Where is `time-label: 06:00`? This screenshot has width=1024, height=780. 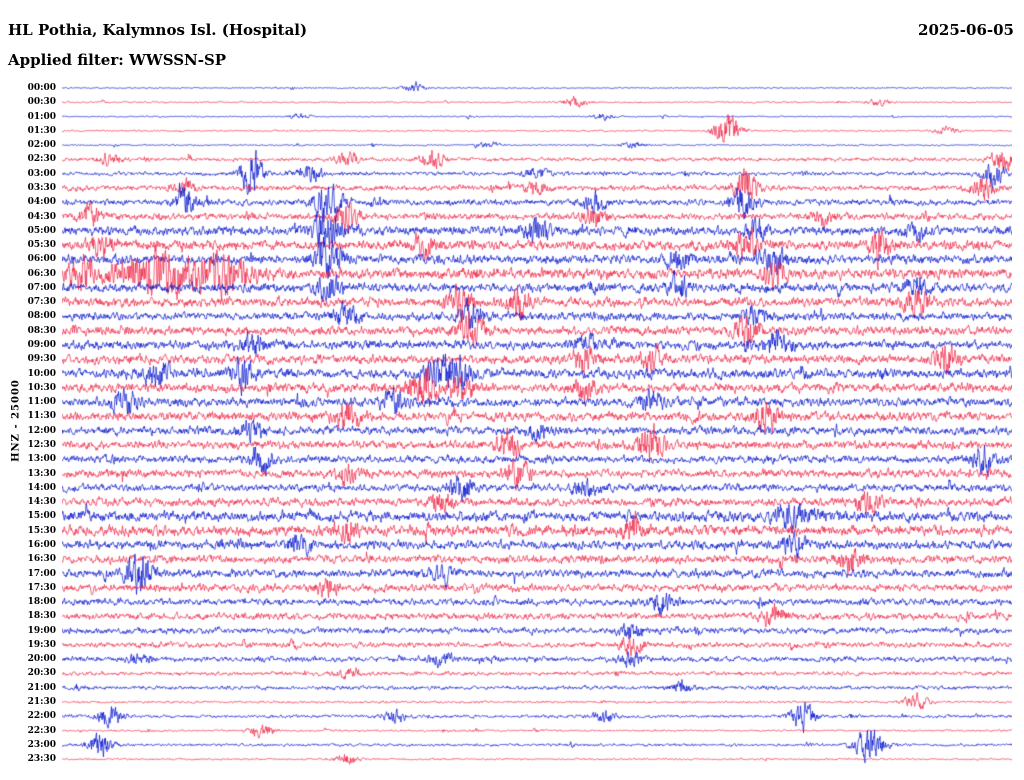 time-label: 06:00 is located at coordinates (41, 259).